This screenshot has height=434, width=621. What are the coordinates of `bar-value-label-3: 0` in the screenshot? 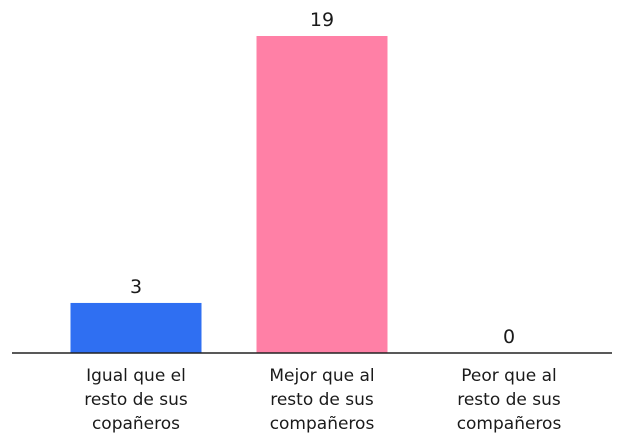 It's located at (509, 337).